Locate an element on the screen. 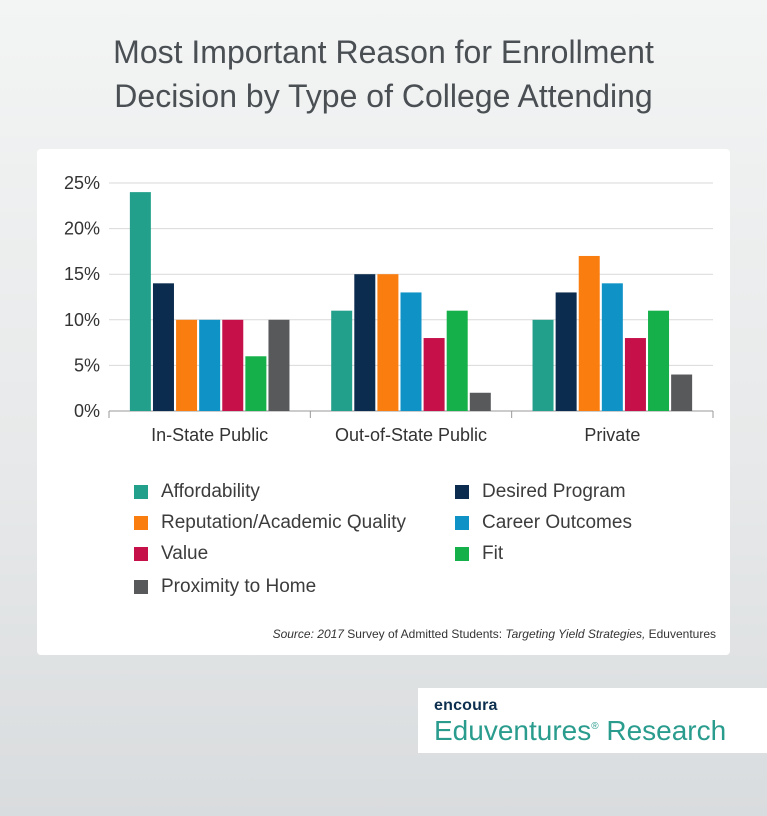 The height and width of the screenshot is (816, 767). registered-mark: ® is located at coordinates (595, 726).